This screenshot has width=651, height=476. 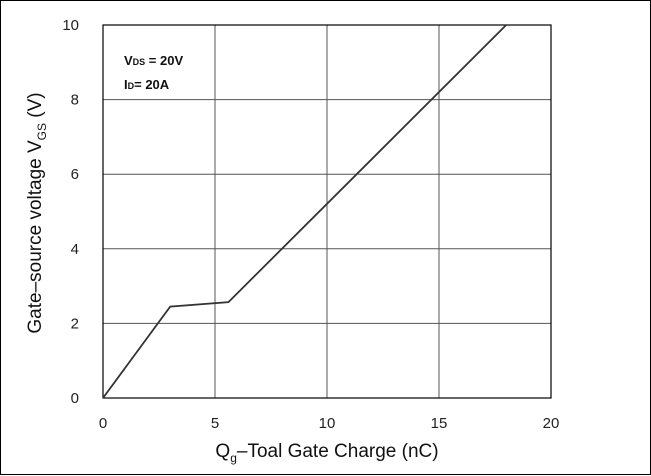 What do you see at coordinates (215, 423) in the screenshot?
I see `x-tick-label: 5` at bounding box center [215, 423].